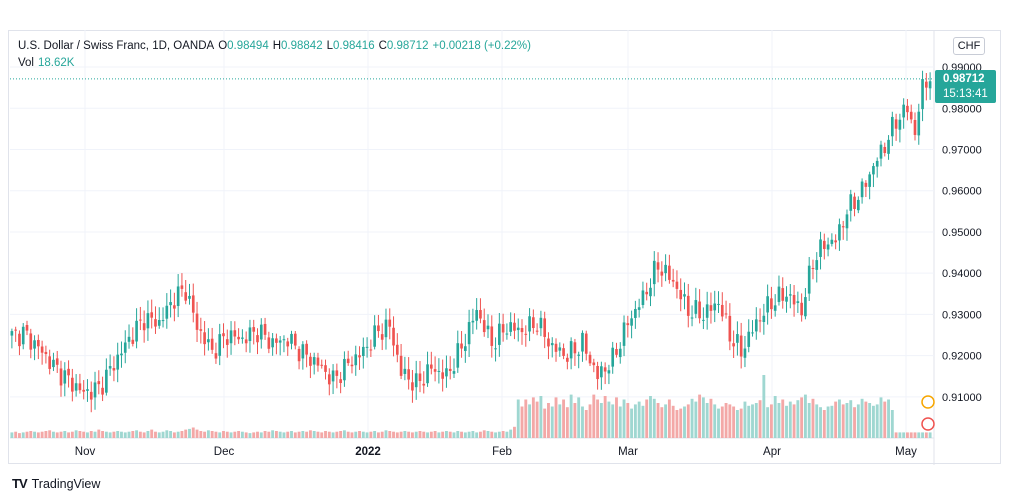 Image resolution: width=1012 pixels, height=501 pixels. Describe the element at coordinates (224, 452) in the screenshot. I see `x-tick-label: Dec` at that location.